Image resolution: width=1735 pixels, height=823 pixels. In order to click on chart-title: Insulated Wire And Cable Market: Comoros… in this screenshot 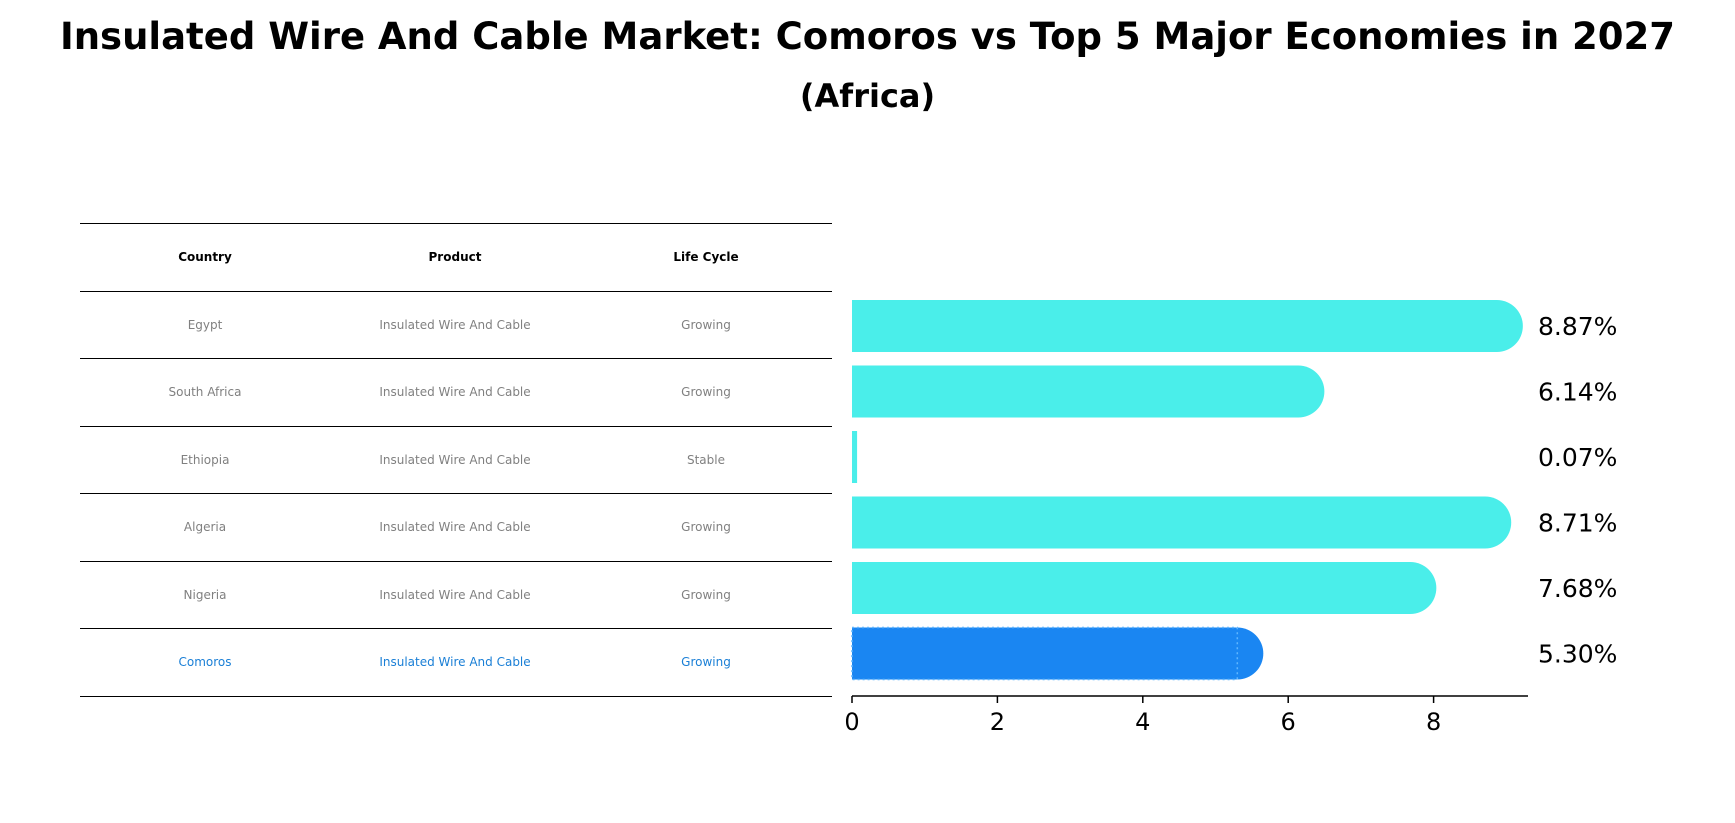, I will do `click(867, 36)`.